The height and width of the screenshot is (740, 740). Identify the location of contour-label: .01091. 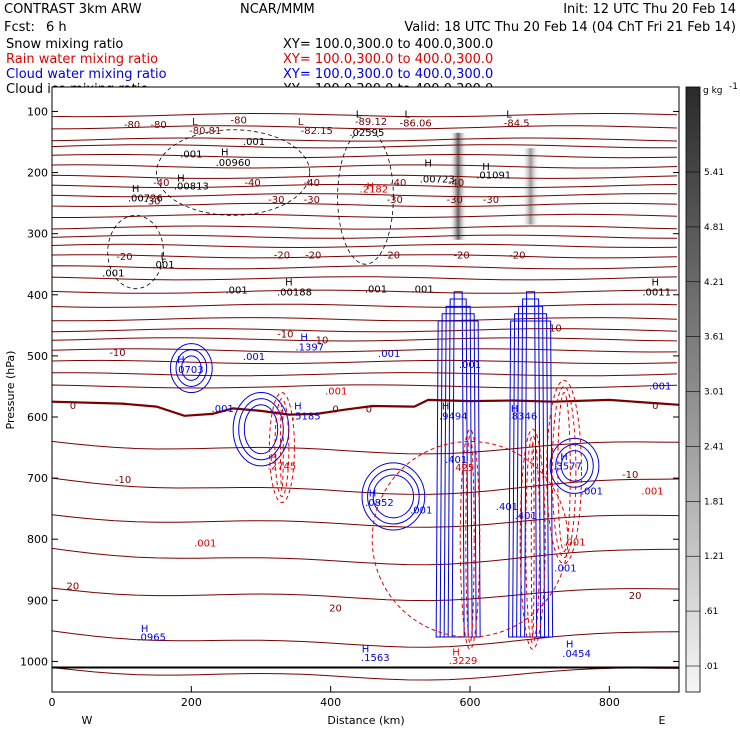
(493, 176).